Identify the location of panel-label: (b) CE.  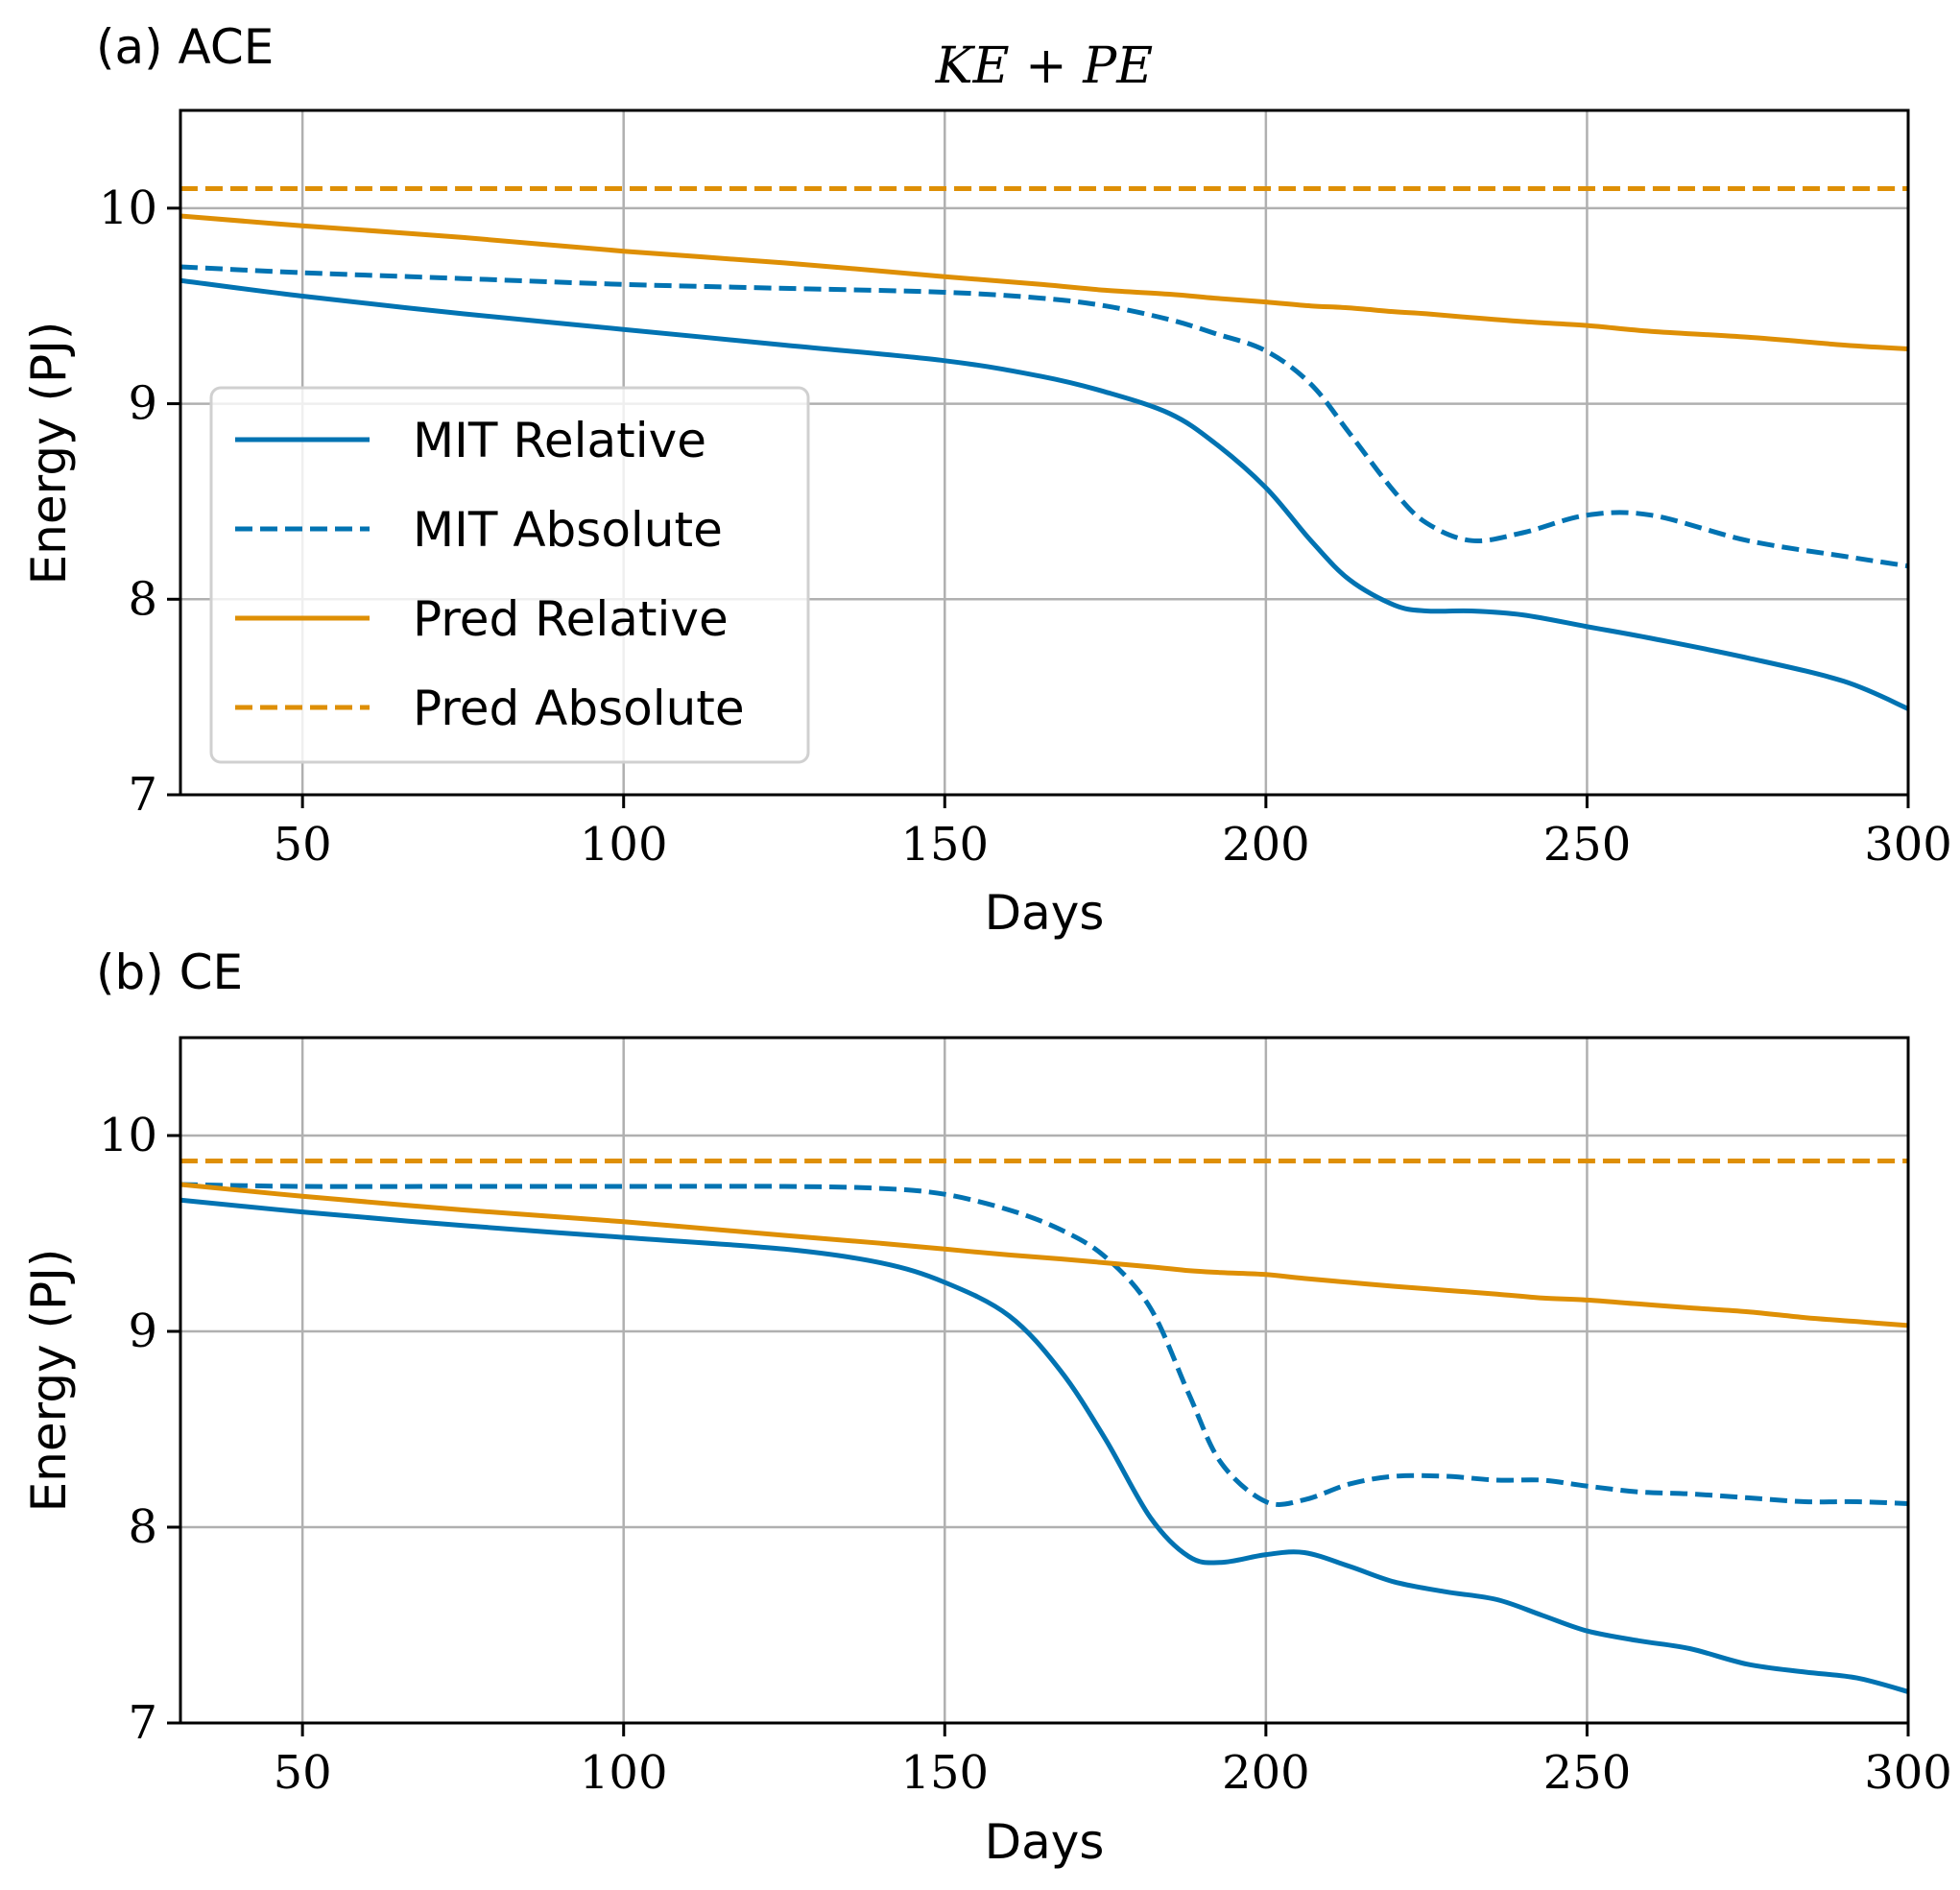
(169, 972).